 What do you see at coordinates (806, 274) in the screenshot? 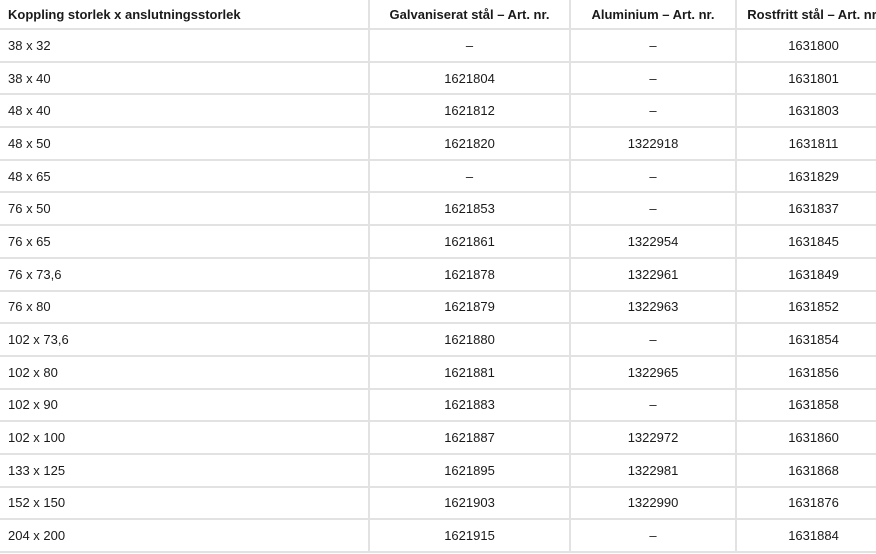
I see `cell-stainless: 1631849` at bounding box center [806, 274].